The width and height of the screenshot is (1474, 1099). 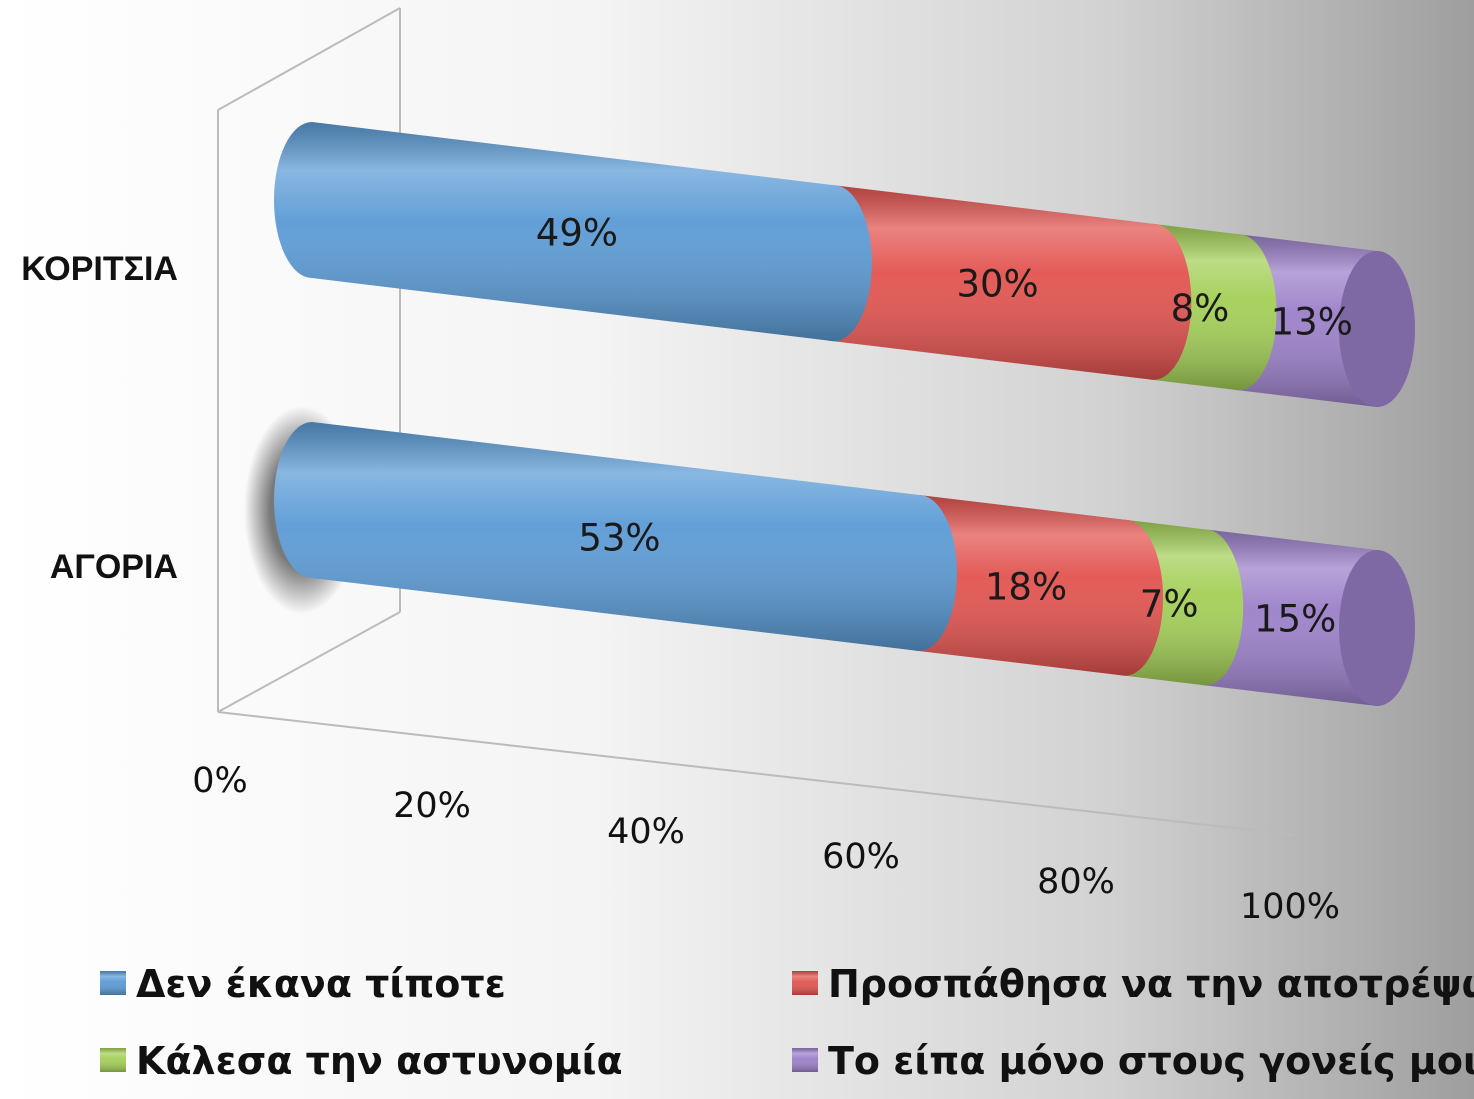 What do you see at coordinates (321, 984) in the screenshot?
I see `legend-label: Δεν έκανα τίποτε` at bounding box center [321, 984].